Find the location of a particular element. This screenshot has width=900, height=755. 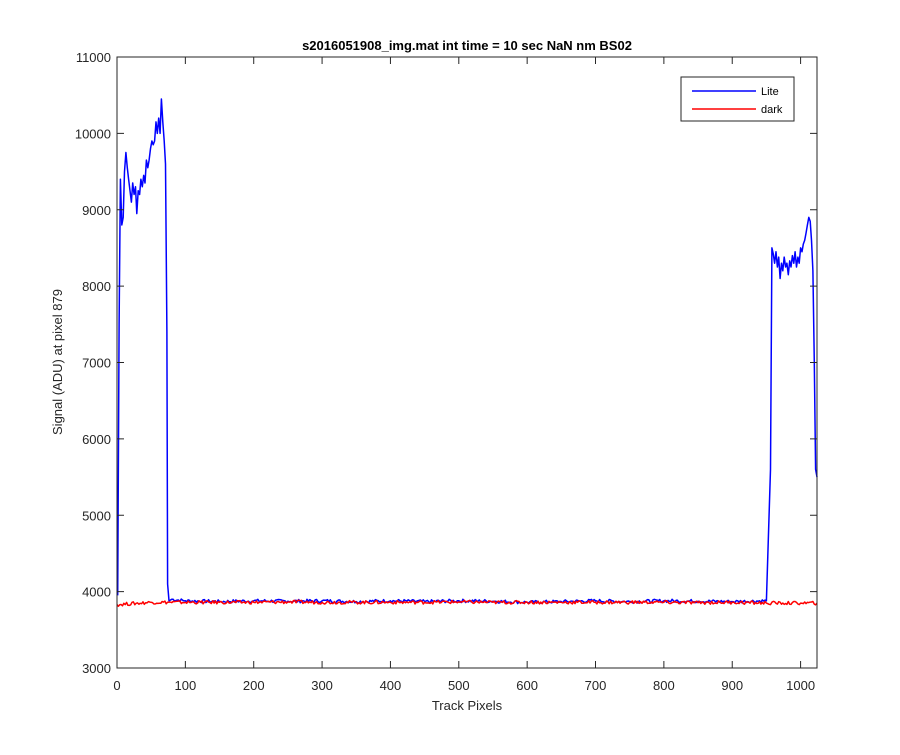

y-tick-label: 5000 is located at coordinates (96, 515).